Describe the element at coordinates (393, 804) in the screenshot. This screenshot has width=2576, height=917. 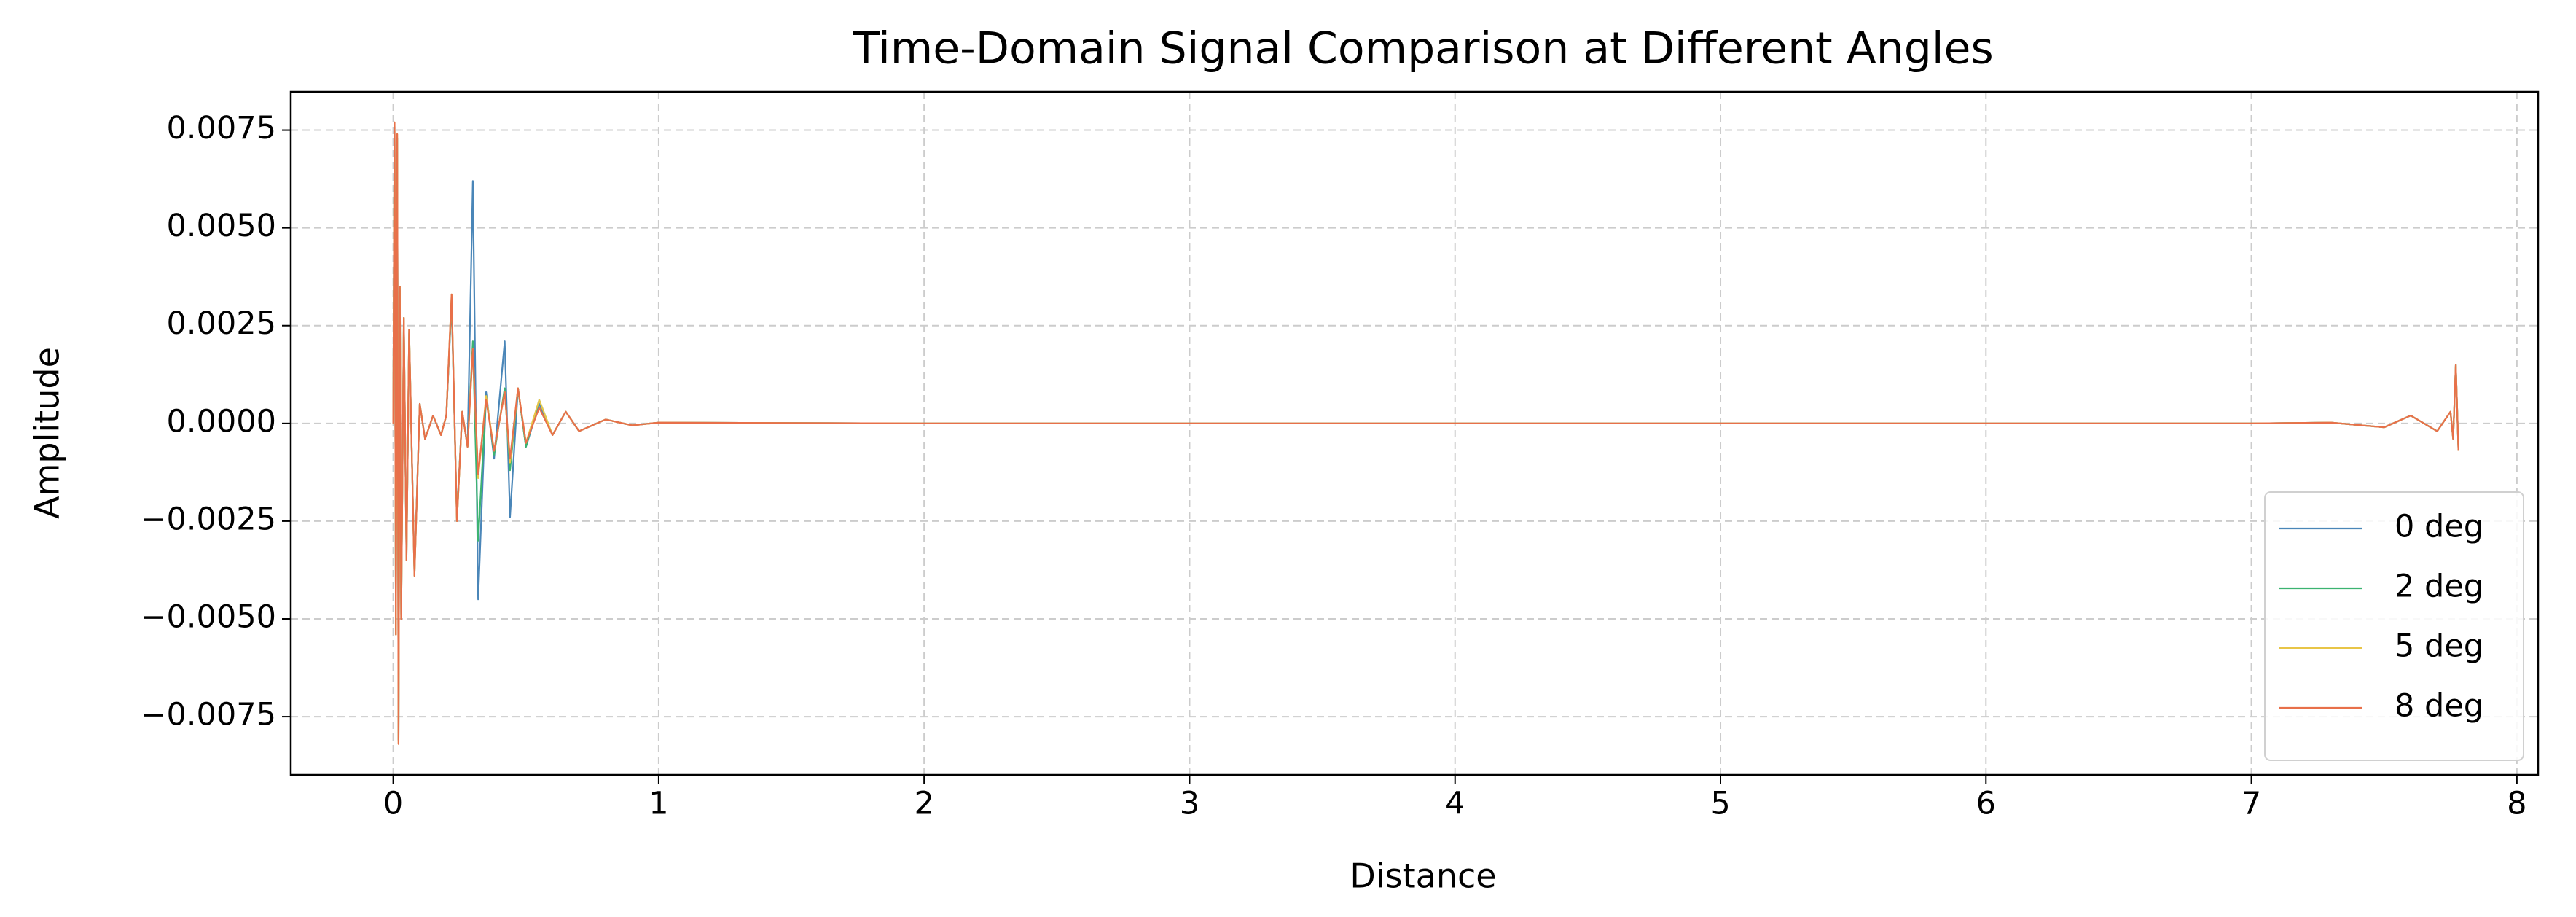
I see `x-tick-label: 0` at that location.